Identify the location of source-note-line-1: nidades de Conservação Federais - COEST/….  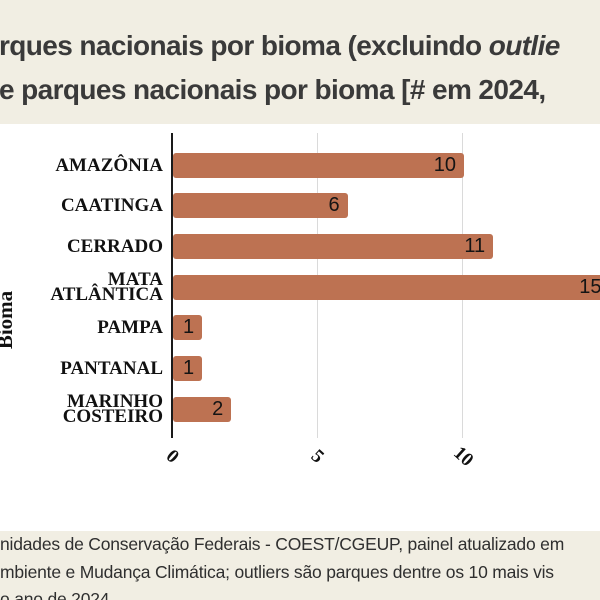
(282, 544).